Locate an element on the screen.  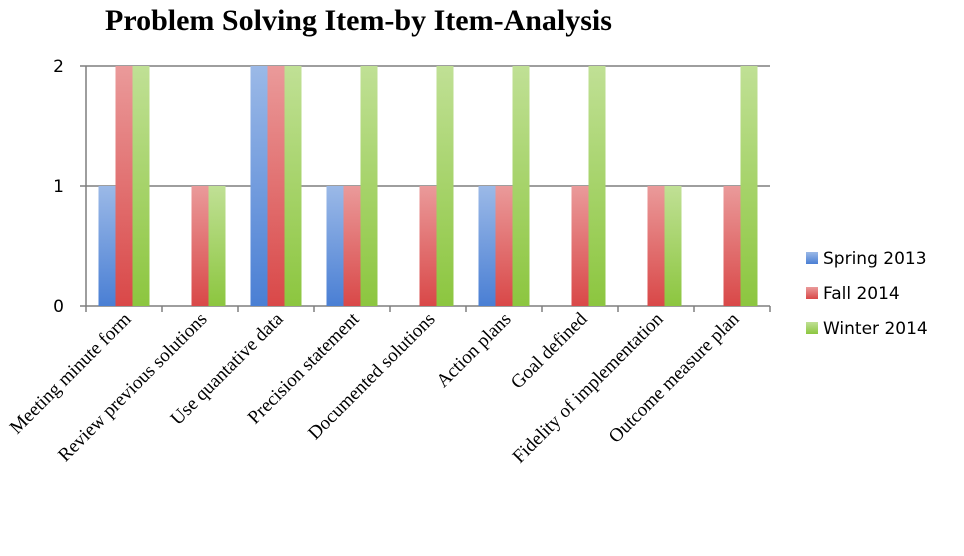
legend-label: Winter 2014 is located at coordinates (875, 329).